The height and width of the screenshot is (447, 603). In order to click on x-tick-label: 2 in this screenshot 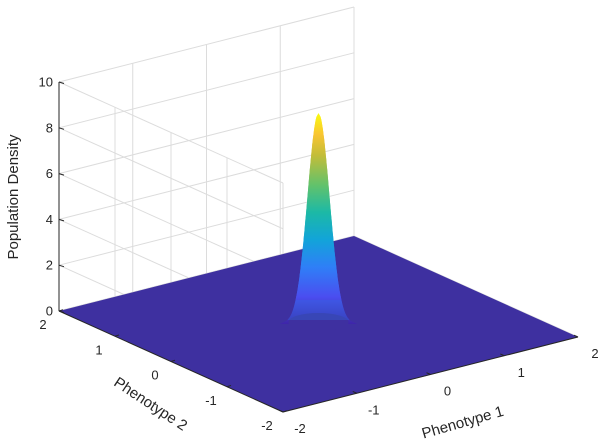, I will do `click(594, 353)`.